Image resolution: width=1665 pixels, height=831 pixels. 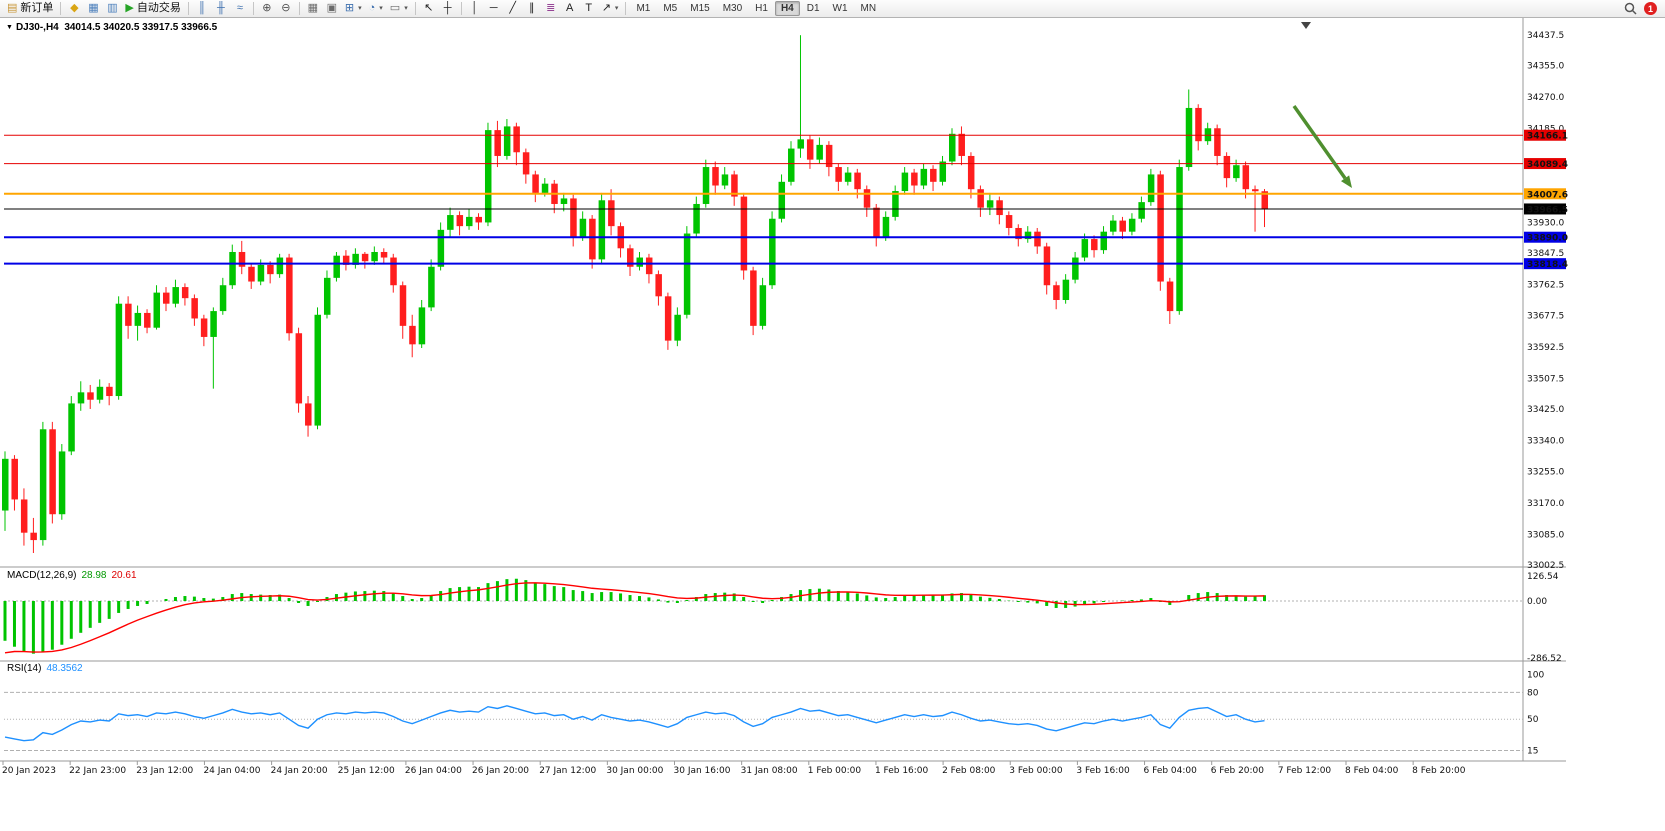 I want to click on search-icon, so click(x=1630, y=8).